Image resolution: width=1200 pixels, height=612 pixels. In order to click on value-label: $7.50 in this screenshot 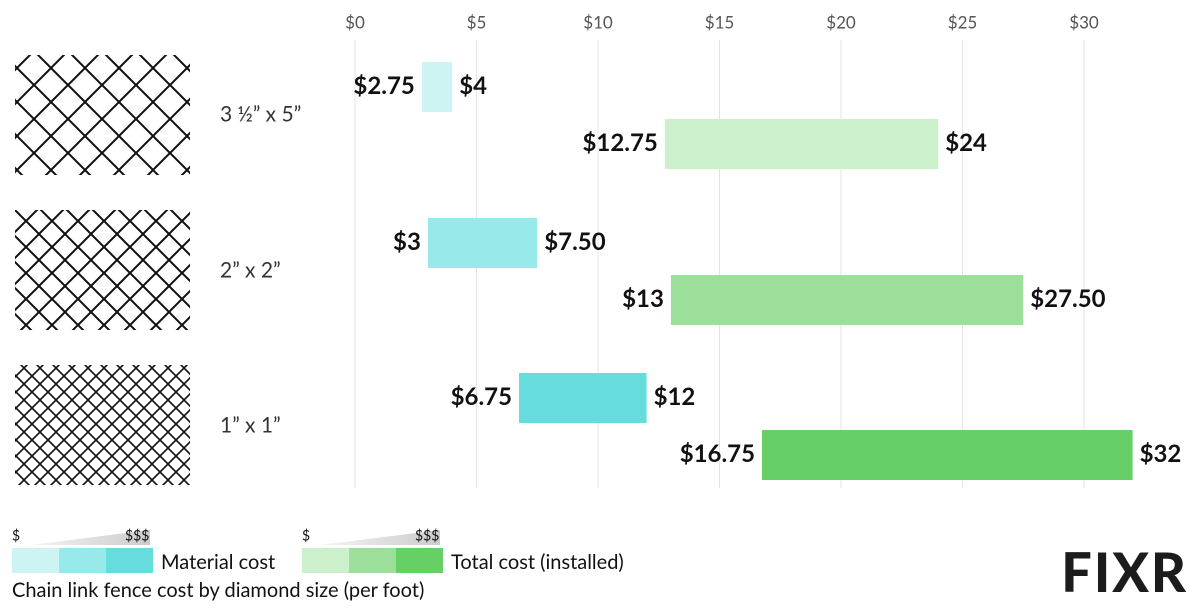, I will do `click(574, 241)`.